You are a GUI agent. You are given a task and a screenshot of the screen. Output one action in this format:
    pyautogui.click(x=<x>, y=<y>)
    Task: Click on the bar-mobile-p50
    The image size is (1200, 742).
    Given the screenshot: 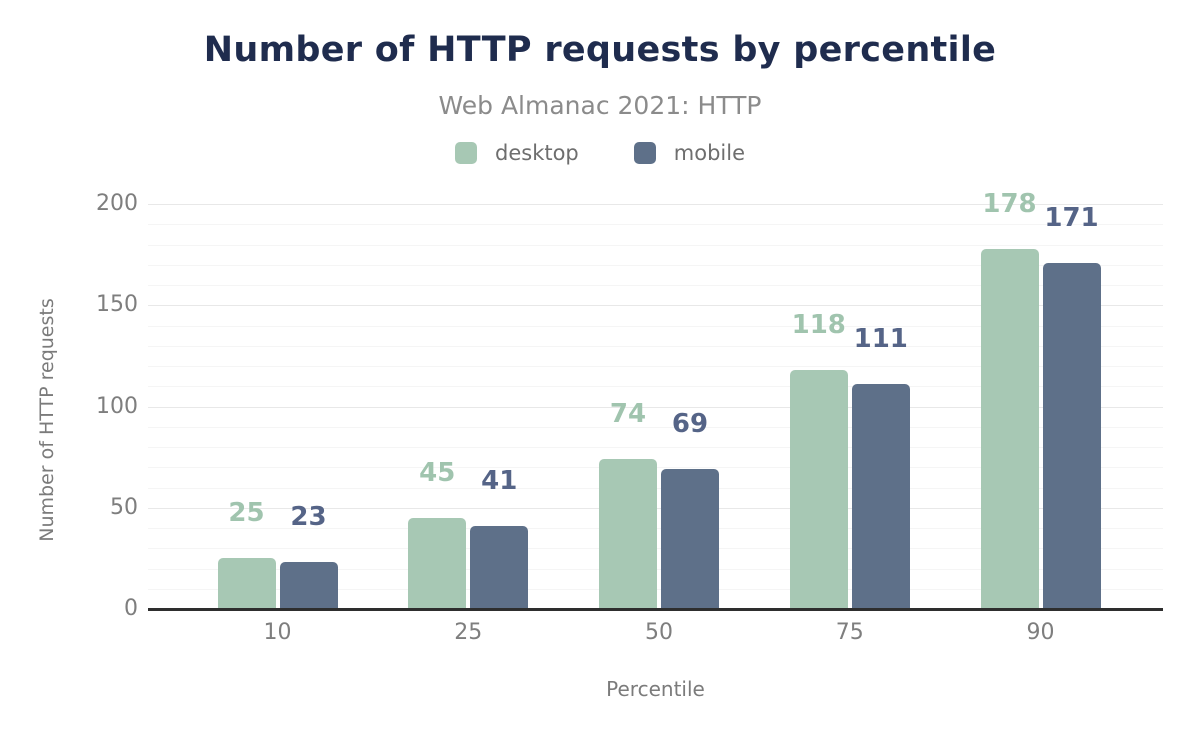 What is the action you would take?
    pyautogui.click(x=690, y=539)
    